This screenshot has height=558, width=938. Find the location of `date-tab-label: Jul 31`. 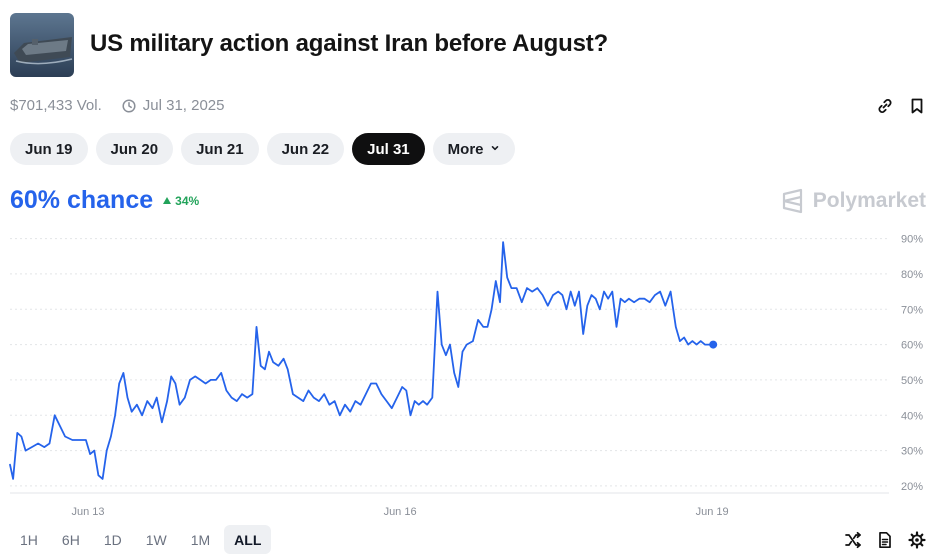

date-tab-label: Jul 31 is located at coordinates (388, 149).